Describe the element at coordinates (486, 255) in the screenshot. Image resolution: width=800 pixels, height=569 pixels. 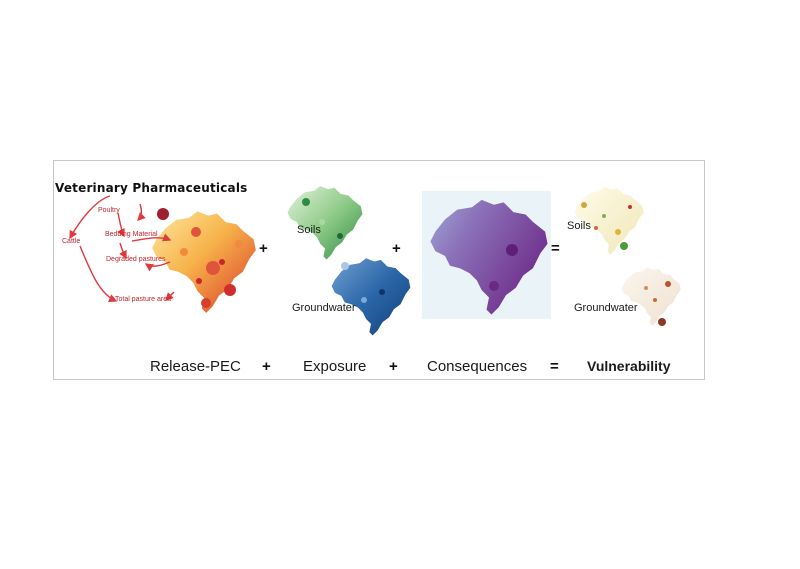
I see `consequences-map` at that location.